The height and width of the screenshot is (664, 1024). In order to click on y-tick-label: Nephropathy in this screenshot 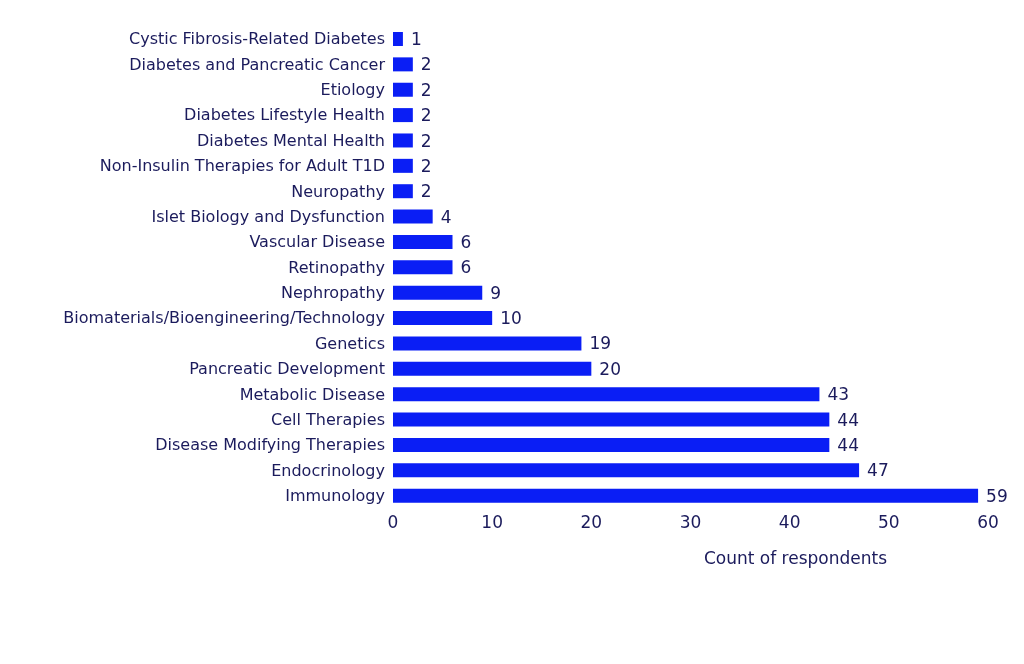, I will do `click(333, 293)`.